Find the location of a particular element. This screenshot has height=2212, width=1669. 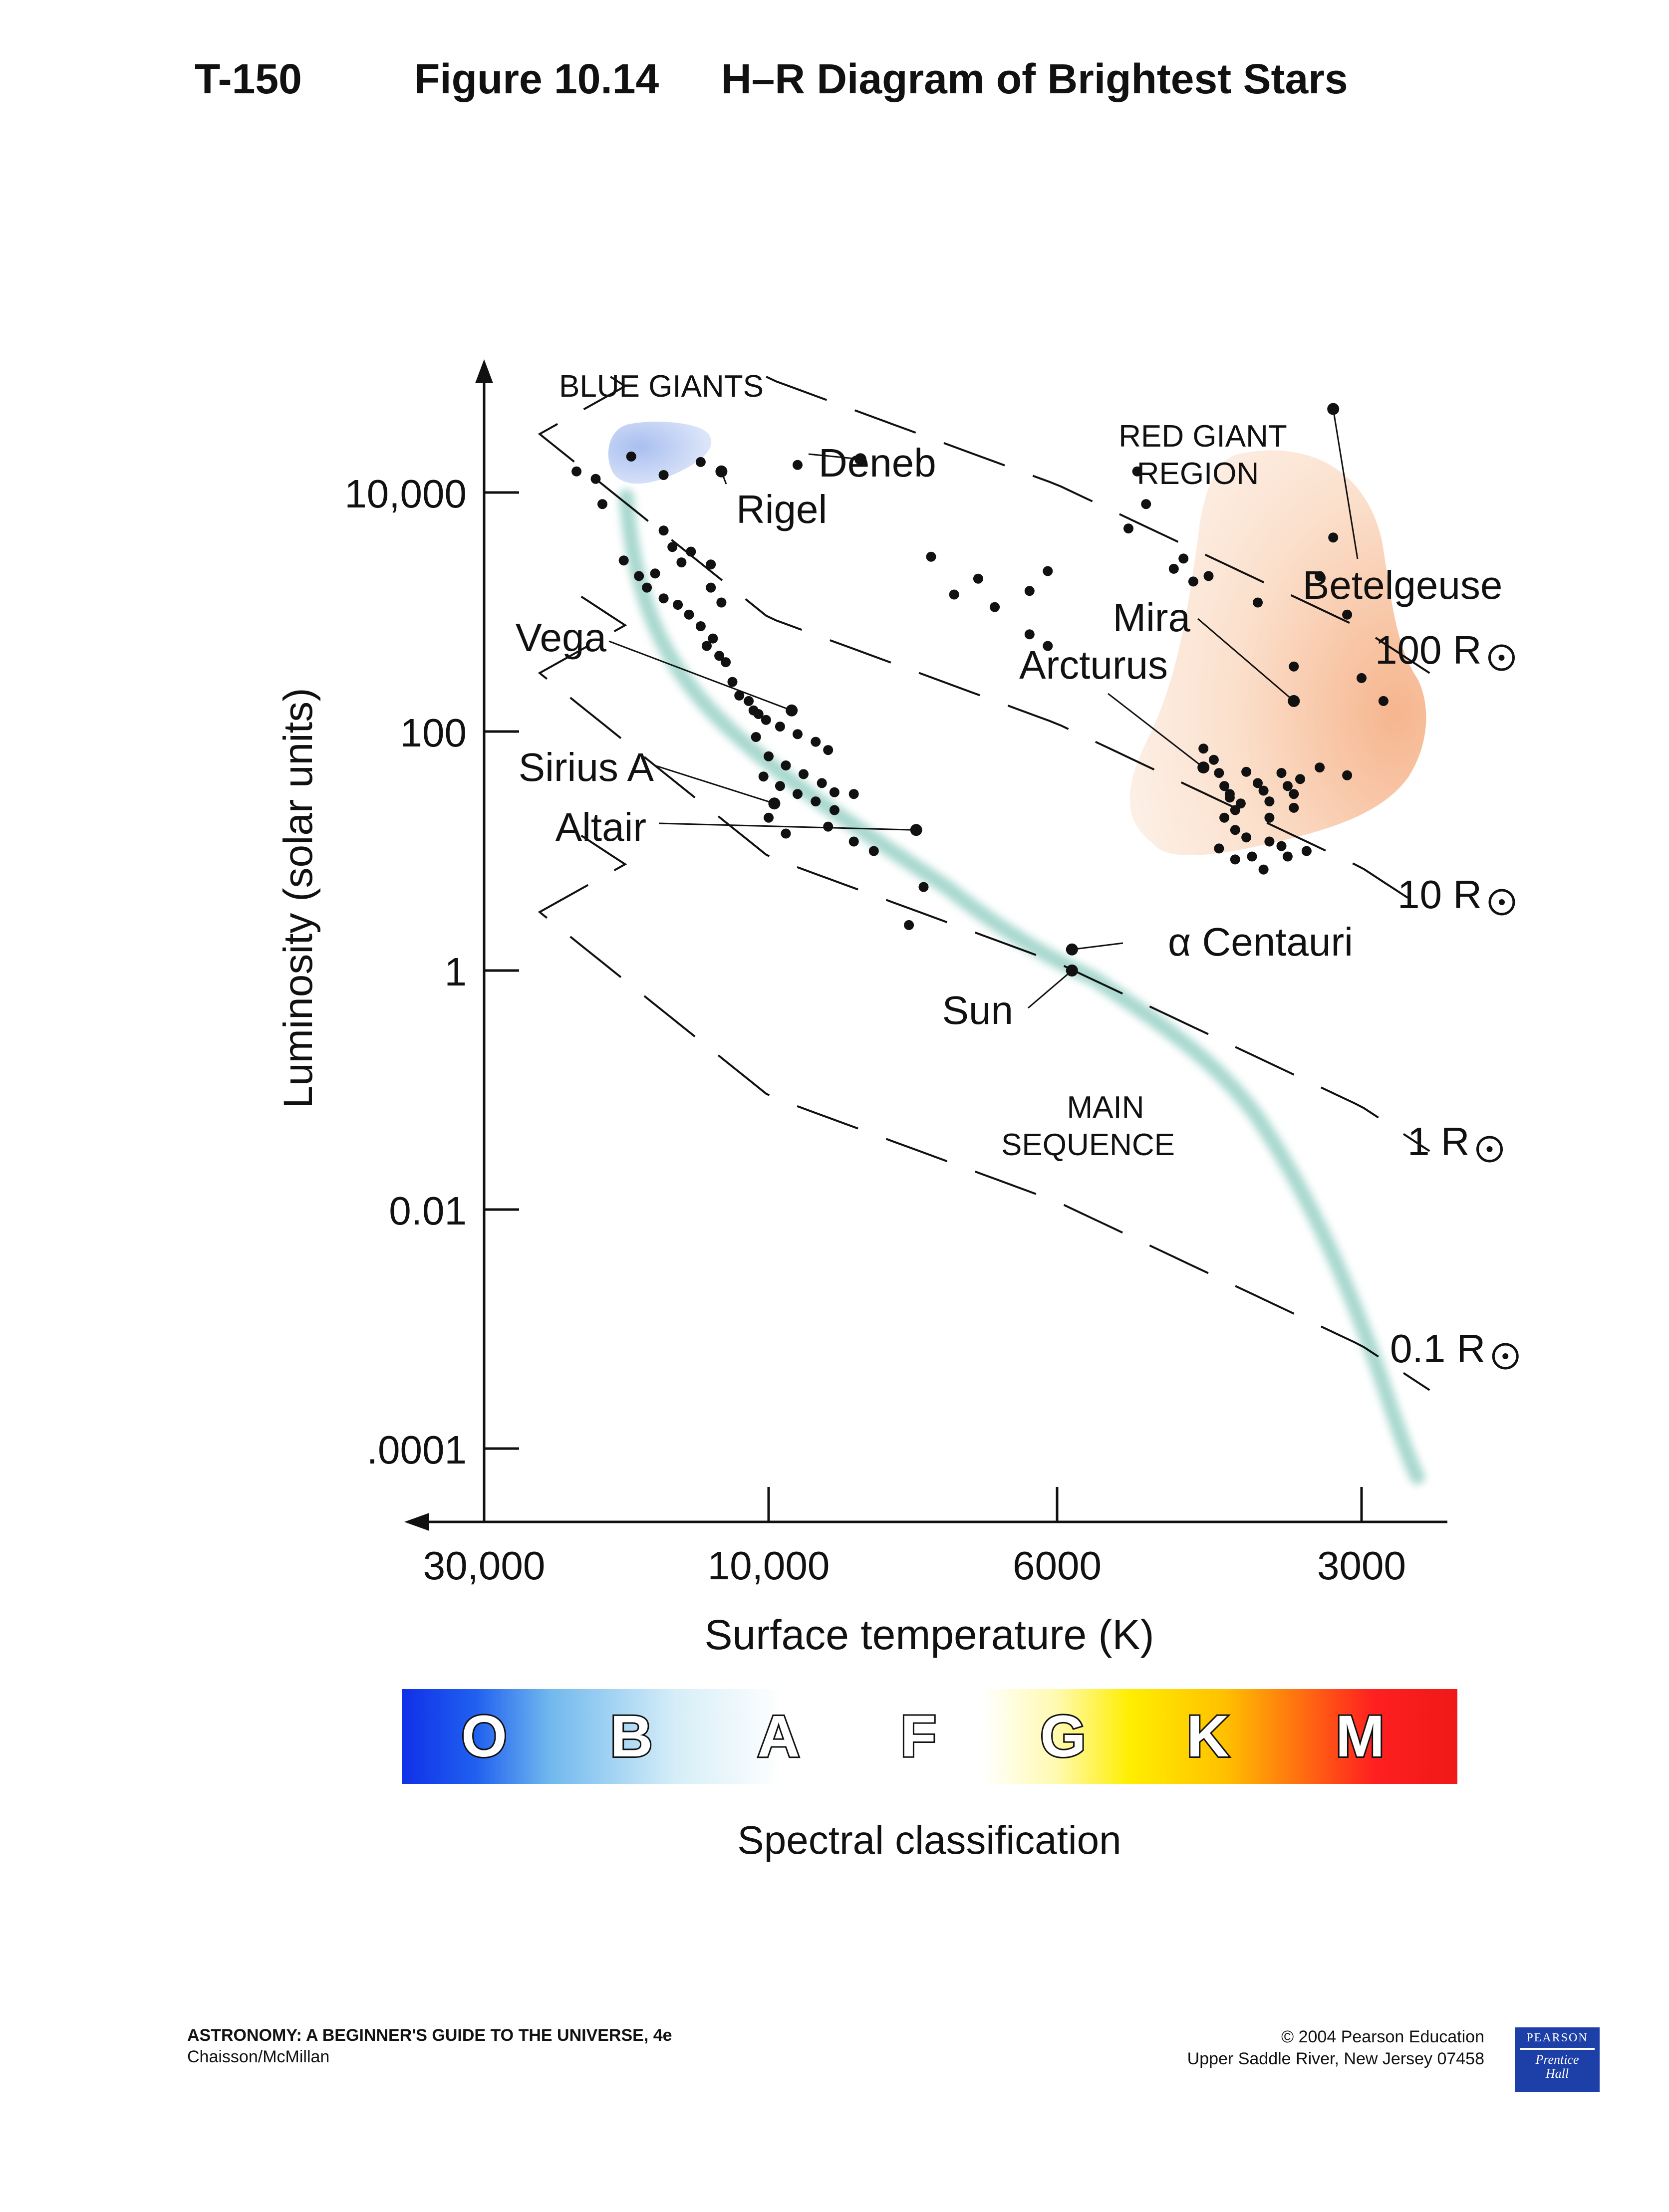

figure-number: Figure 10.14 is located at coordinates (536, 78).